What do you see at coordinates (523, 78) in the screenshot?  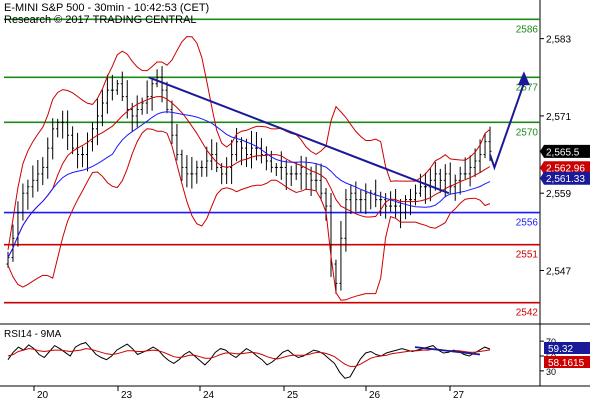 I see `projection-arrow-head` at bounding box center [523, 78].